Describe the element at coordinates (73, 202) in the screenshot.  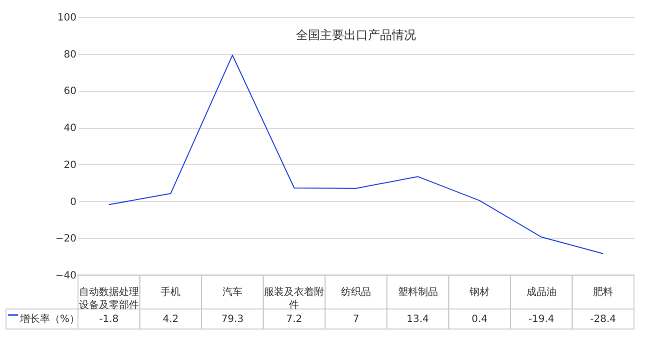
I see `y-tick-label: 0` at that location.